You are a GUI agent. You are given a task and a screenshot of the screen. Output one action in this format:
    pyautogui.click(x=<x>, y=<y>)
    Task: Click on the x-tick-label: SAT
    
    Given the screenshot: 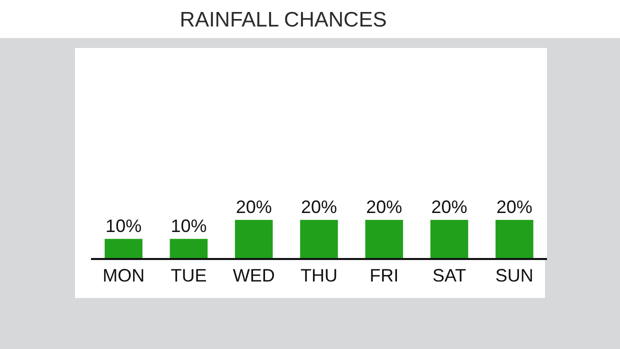 What is the action you would take?
    pyautogui.click(x=449, y=276)
    